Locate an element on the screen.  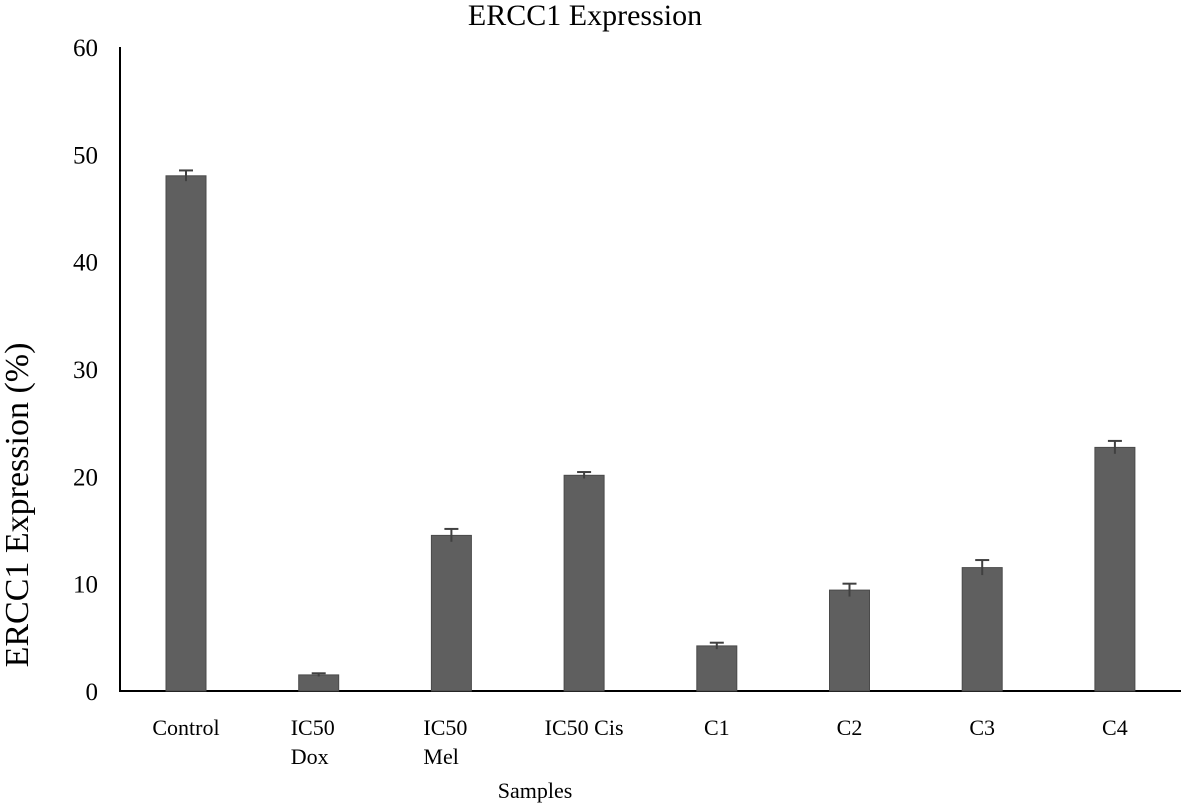
x-tick-label: C1 is located at coordinates (717, 727).